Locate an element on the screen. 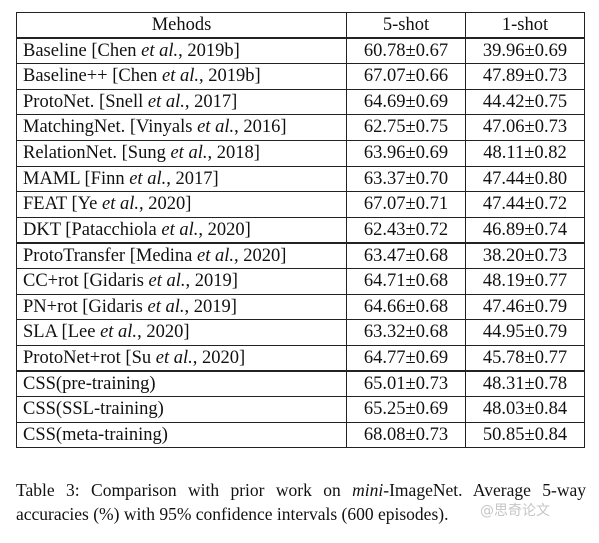  one-shot-value: 47.44±0.72 is located at coordinates (525, 204).